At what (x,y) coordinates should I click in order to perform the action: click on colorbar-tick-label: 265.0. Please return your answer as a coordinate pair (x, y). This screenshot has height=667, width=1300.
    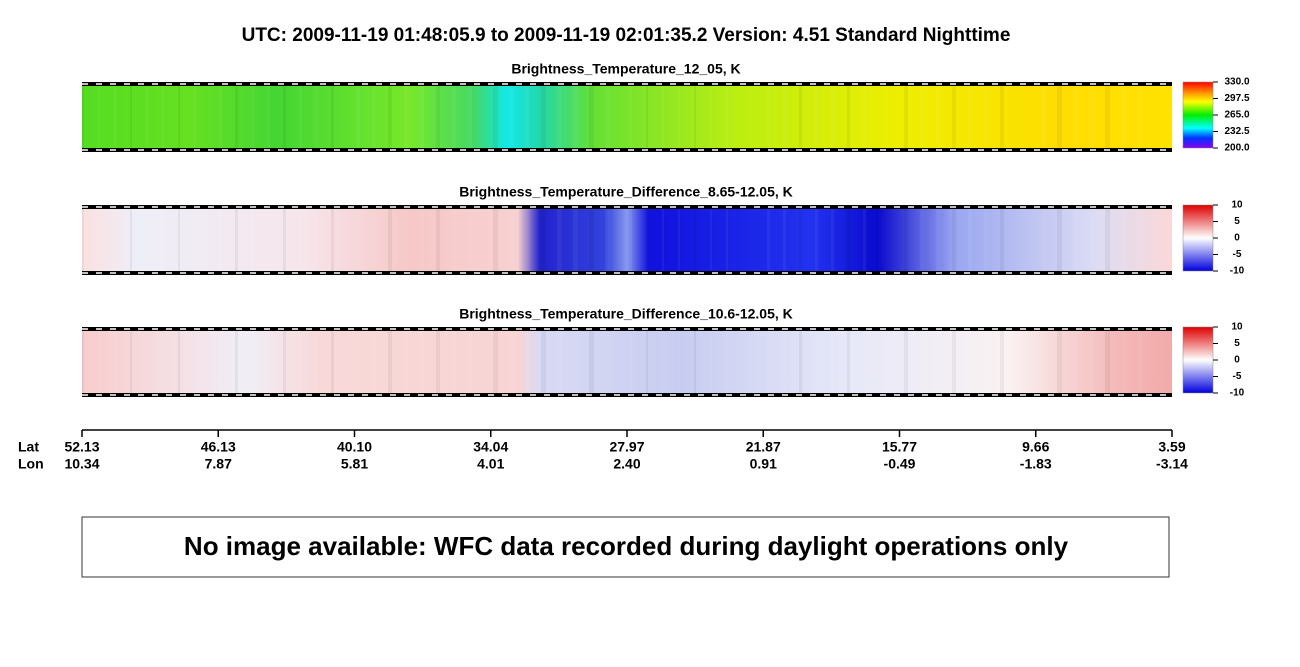
    Looking at the image, I should click on (1236, 115).